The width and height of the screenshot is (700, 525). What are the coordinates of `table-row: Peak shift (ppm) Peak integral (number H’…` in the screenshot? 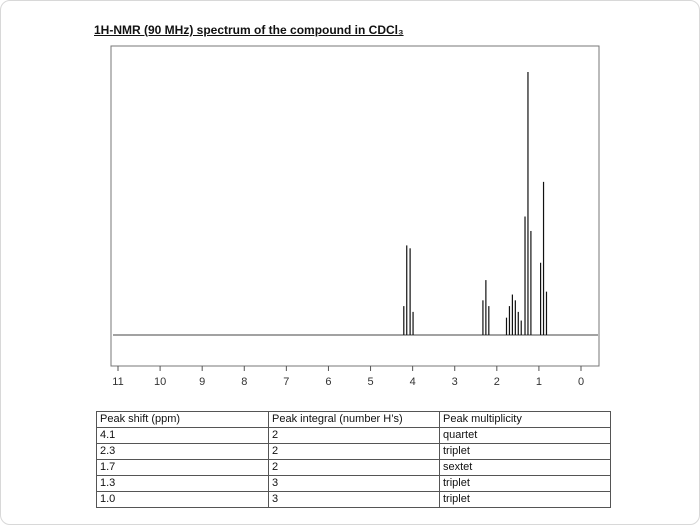 It's located at (353, 419).